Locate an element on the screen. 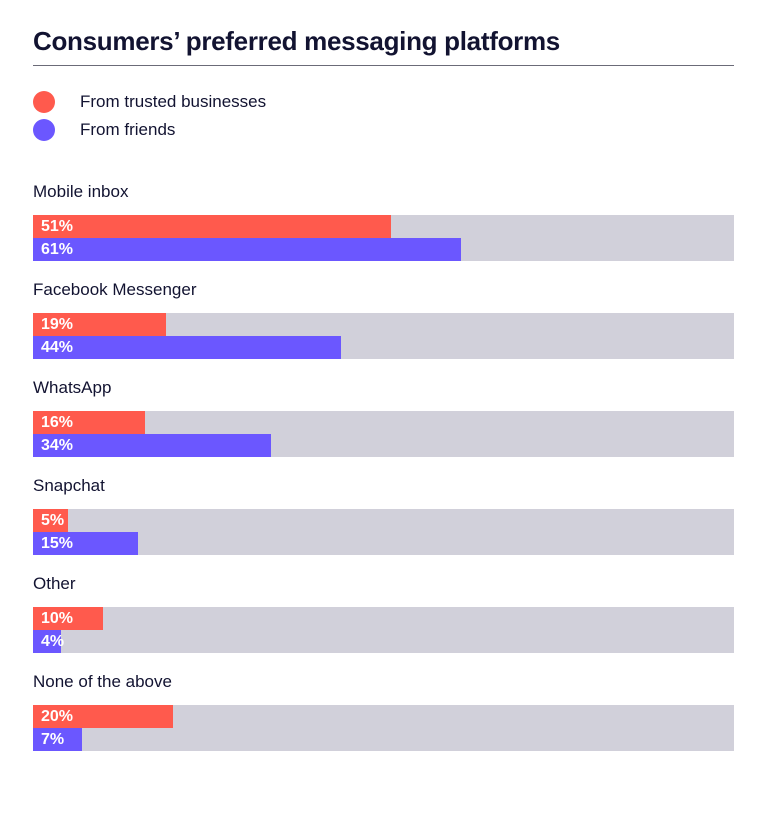 The width and height of the screenshot is (774, 818). data-label: 7% is located at coordinates (53, 739).